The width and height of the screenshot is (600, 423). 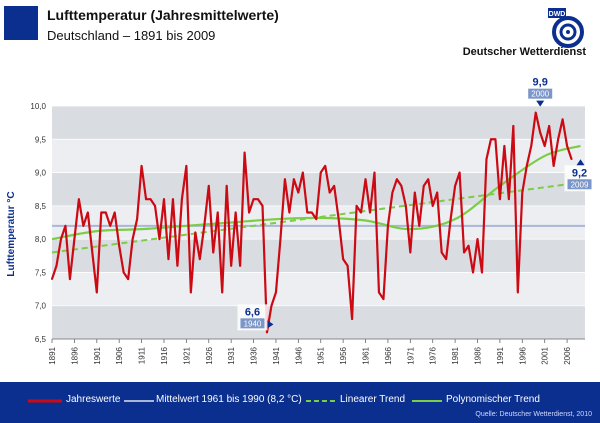 What do you see at coordinates (298, 355) in the screenshot?
I see `x-tick-label: 1946` at bounding box center [298, 355].